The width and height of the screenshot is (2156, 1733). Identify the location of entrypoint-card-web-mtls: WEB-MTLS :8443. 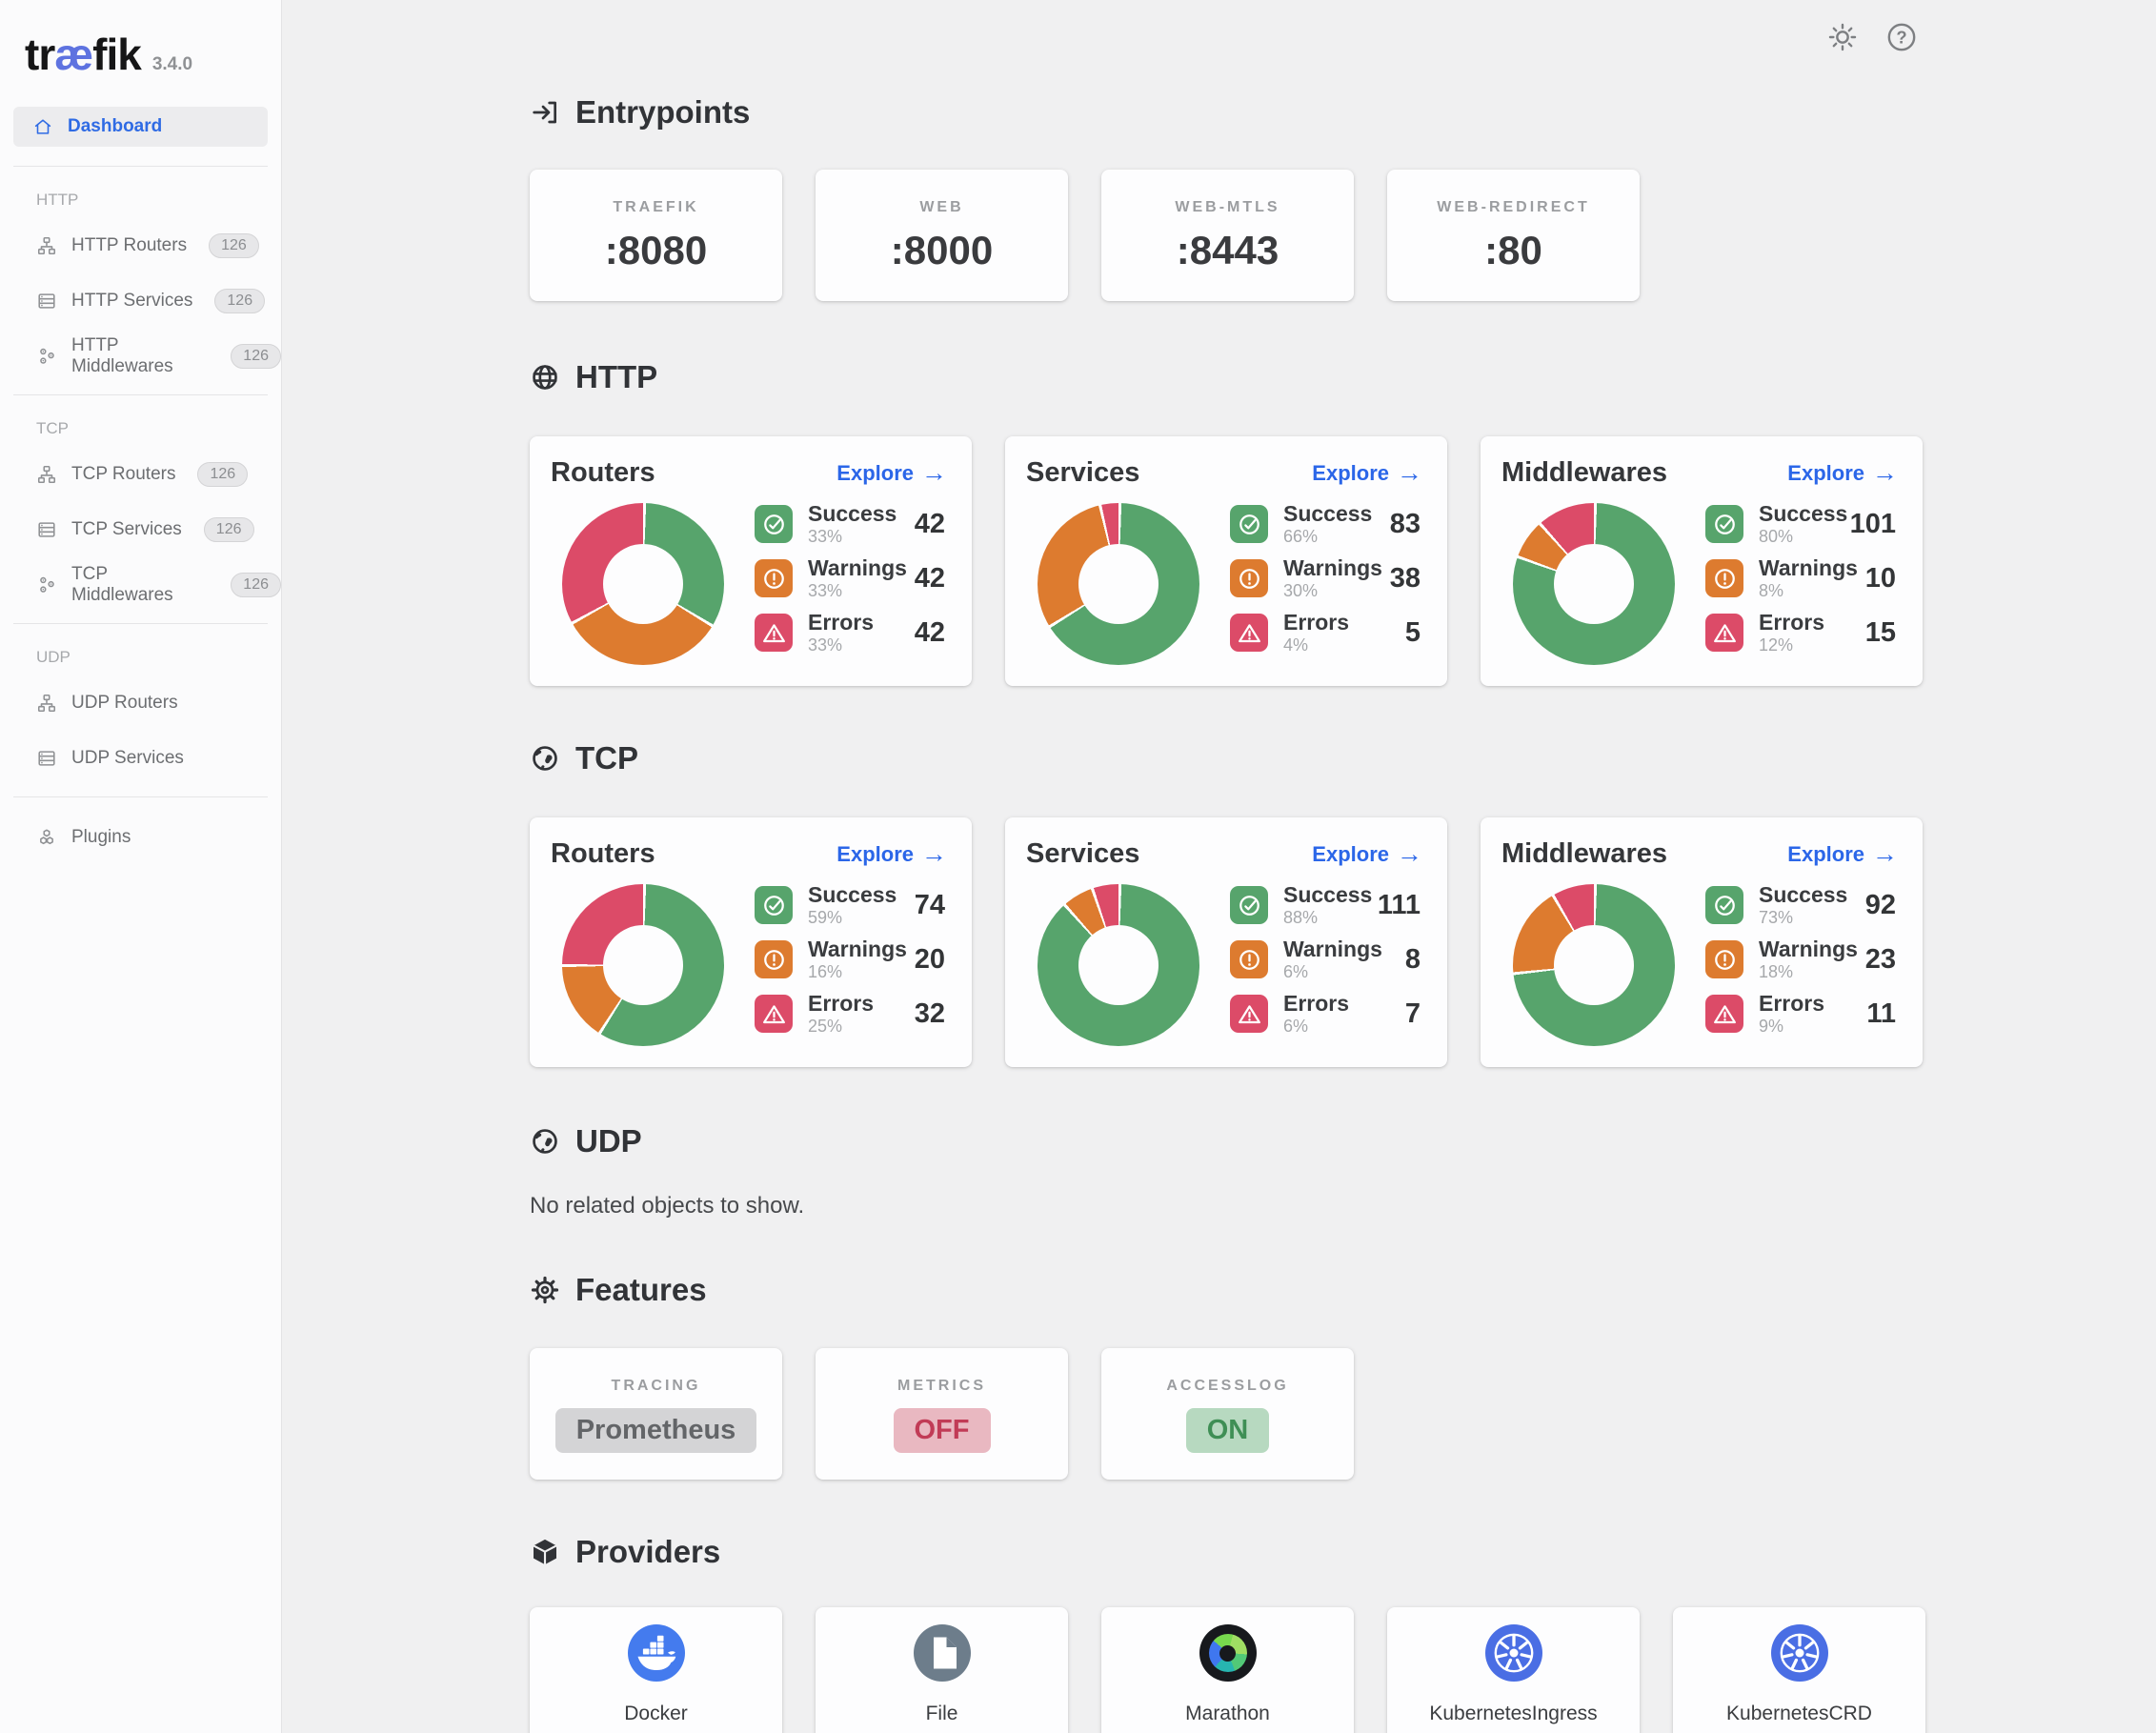
(1227, 235).